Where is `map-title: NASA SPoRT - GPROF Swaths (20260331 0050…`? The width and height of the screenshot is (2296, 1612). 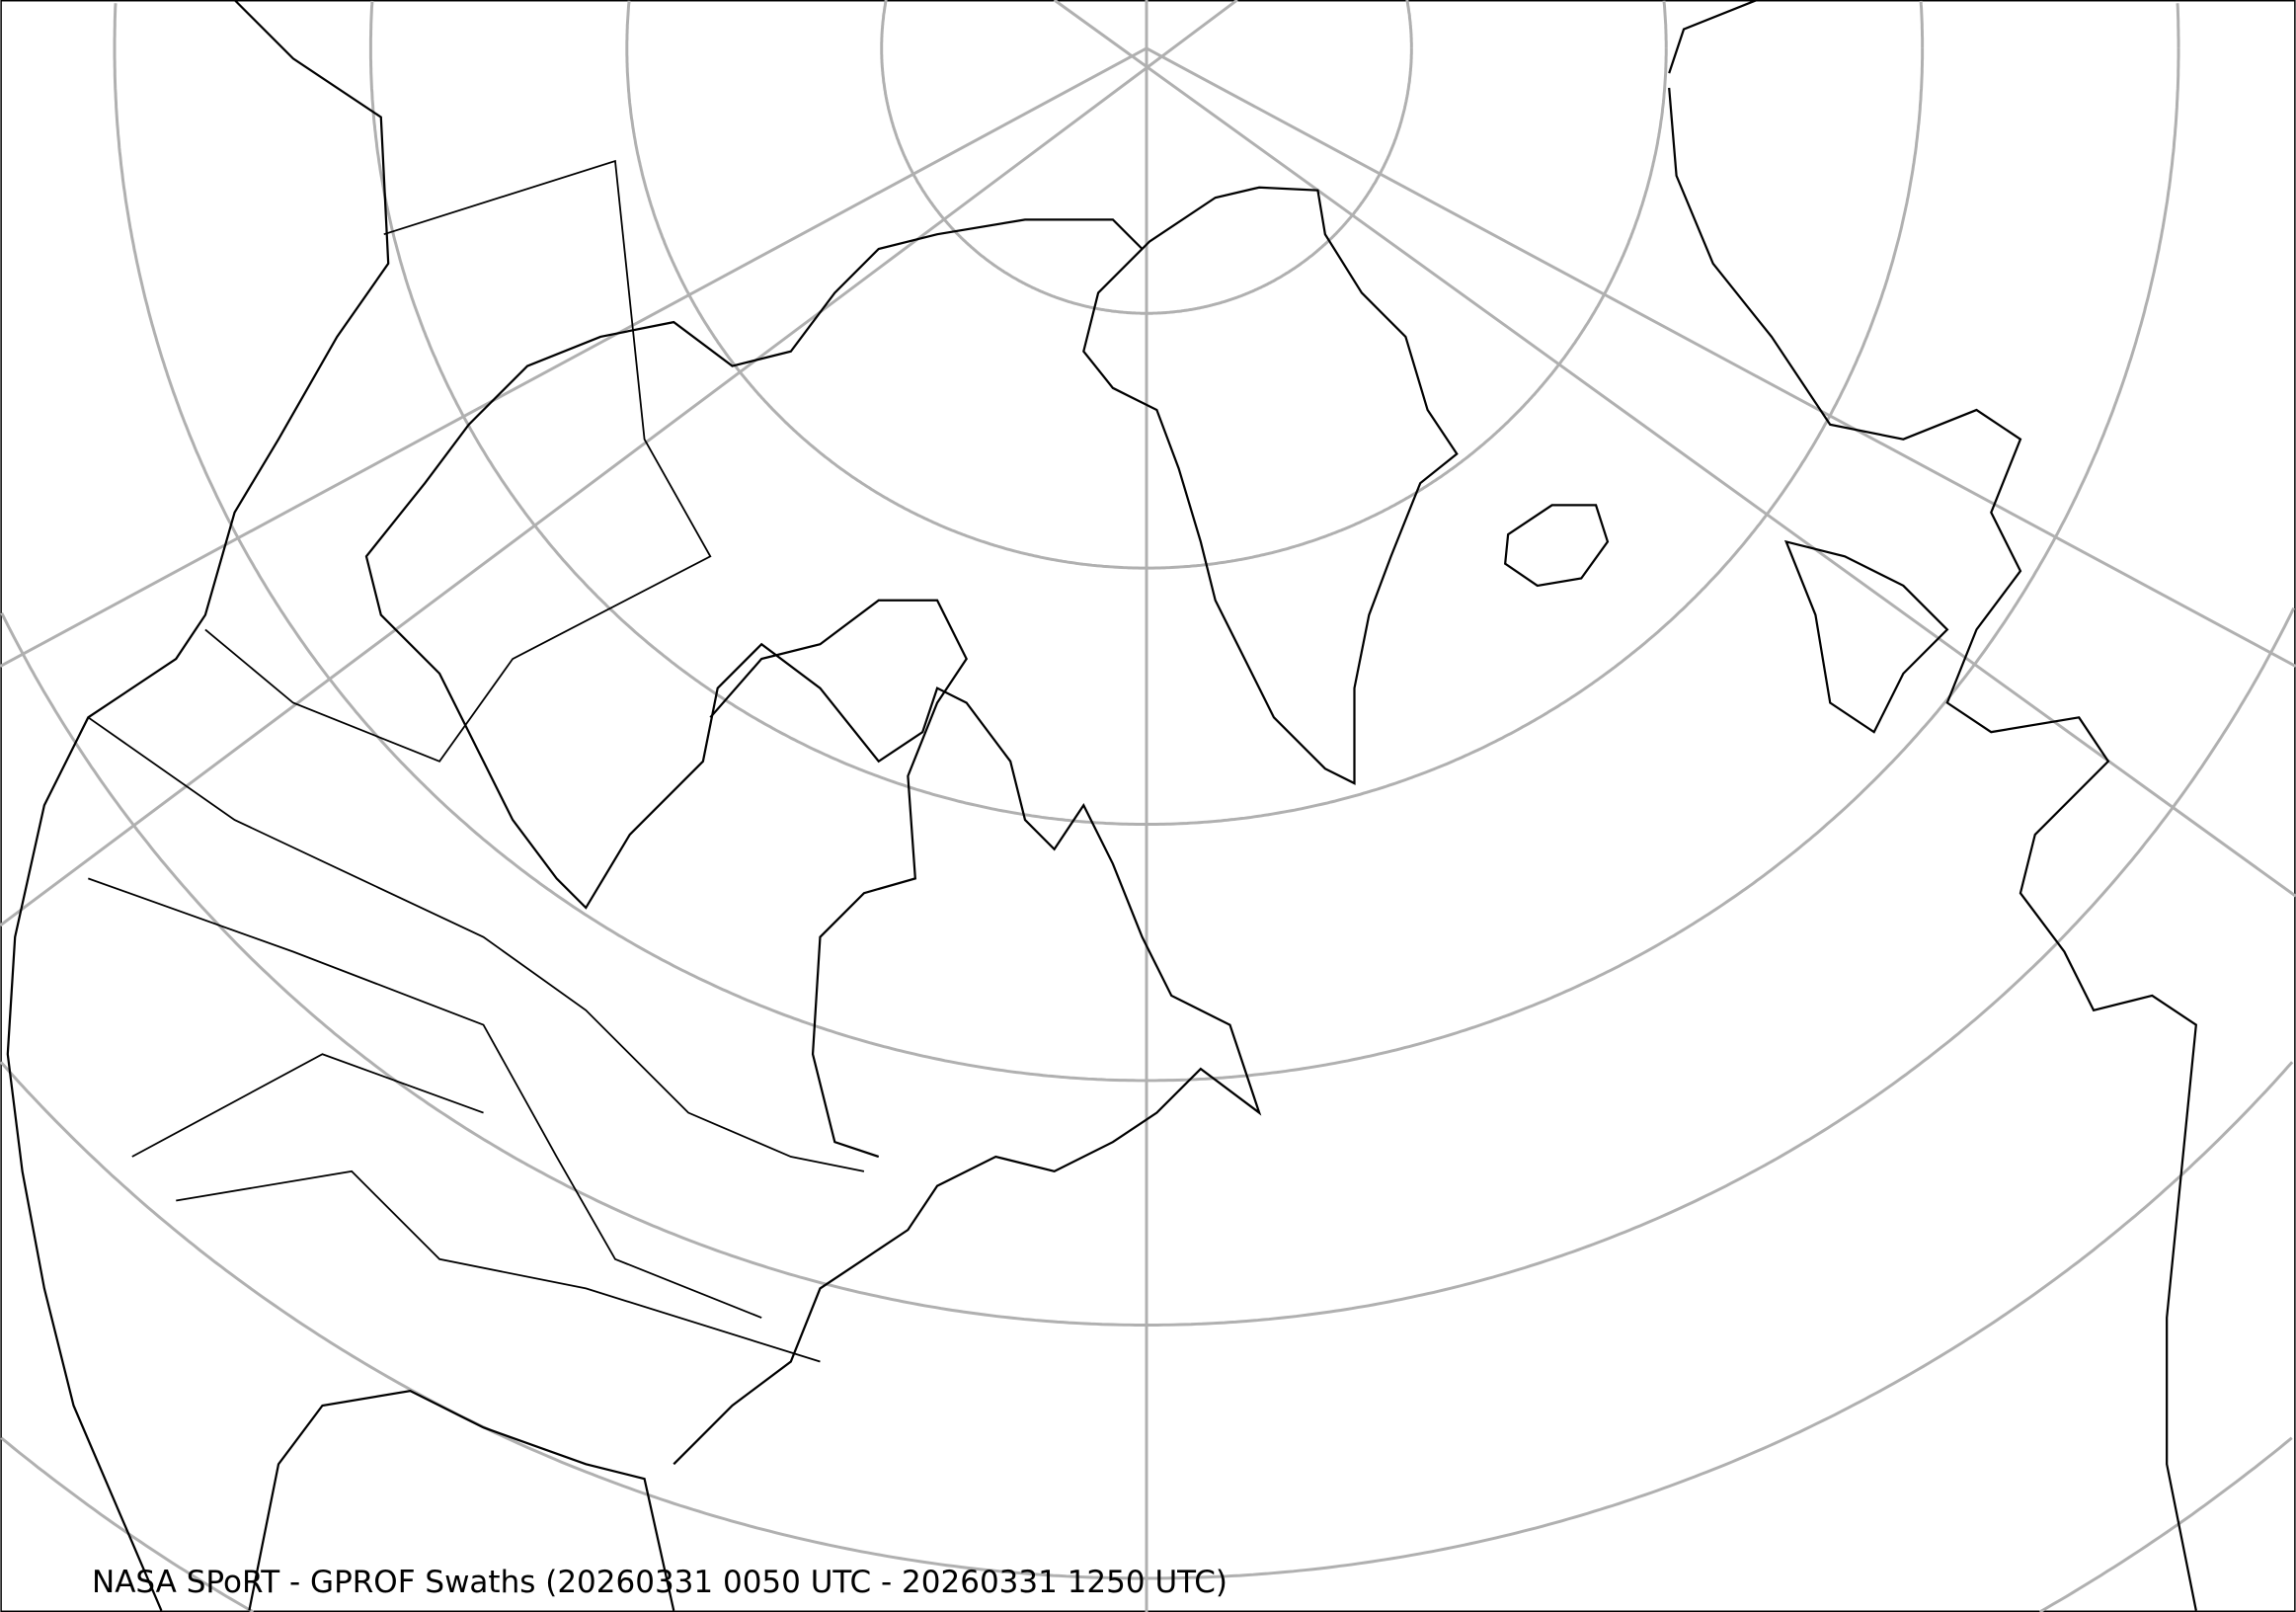 map-title: NASA SPoRT - GPROF Swaths (20260331 0050… is located at coordinates (660, 1582).